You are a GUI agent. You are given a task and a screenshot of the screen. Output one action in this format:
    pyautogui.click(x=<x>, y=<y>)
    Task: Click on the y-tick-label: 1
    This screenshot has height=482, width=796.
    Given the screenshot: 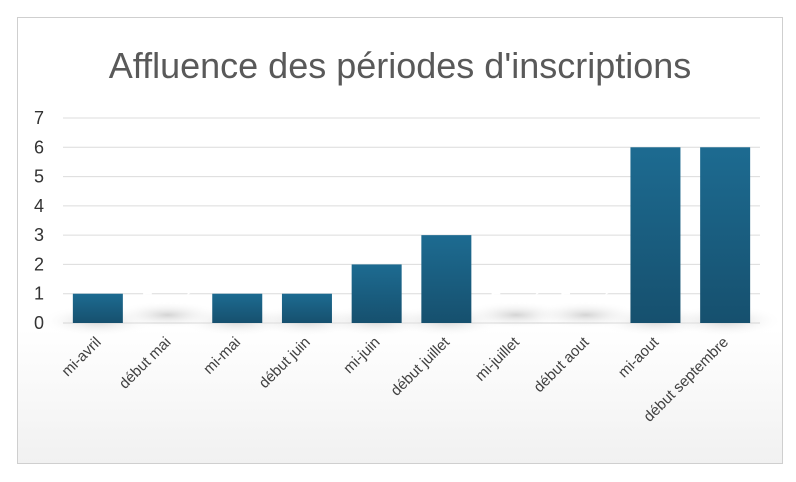 What is the action you would take?
    pyautogui.click(x=39, y=294)
    